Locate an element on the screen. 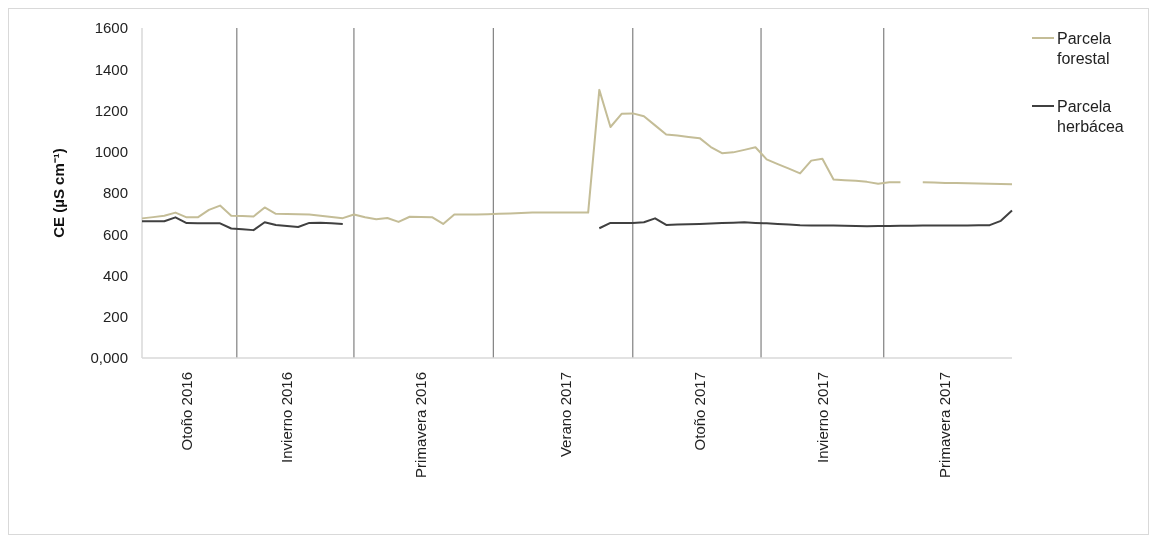  y-tick-label: 0,000 is located at coordinates (109, 358).